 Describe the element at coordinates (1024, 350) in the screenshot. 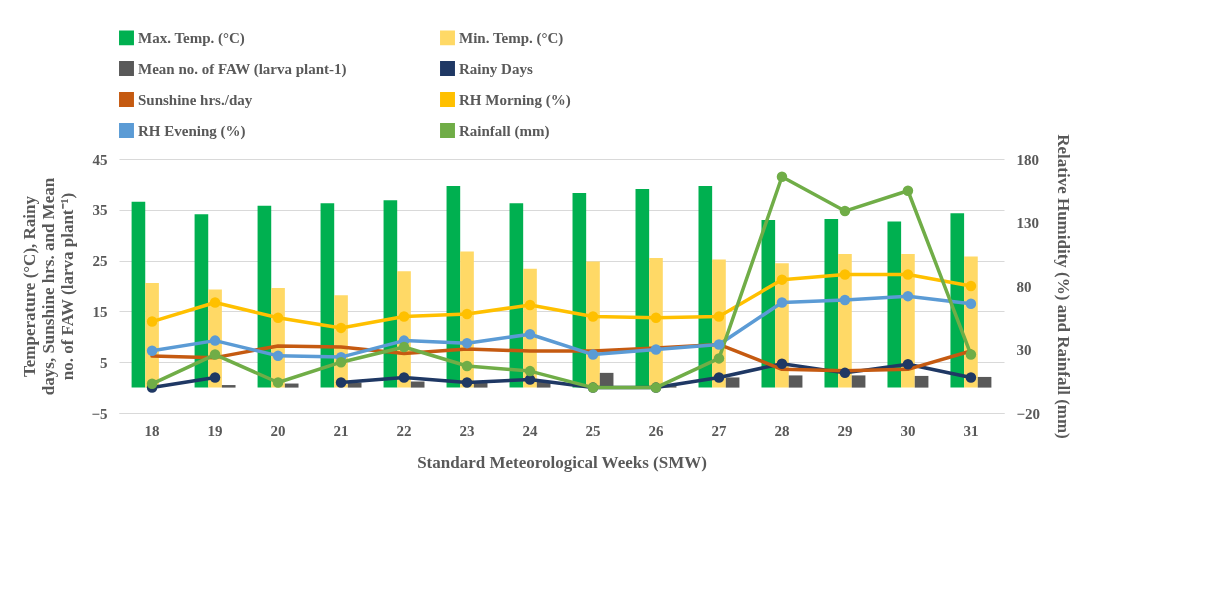

I see `y2-tick-label: 30` at that location.